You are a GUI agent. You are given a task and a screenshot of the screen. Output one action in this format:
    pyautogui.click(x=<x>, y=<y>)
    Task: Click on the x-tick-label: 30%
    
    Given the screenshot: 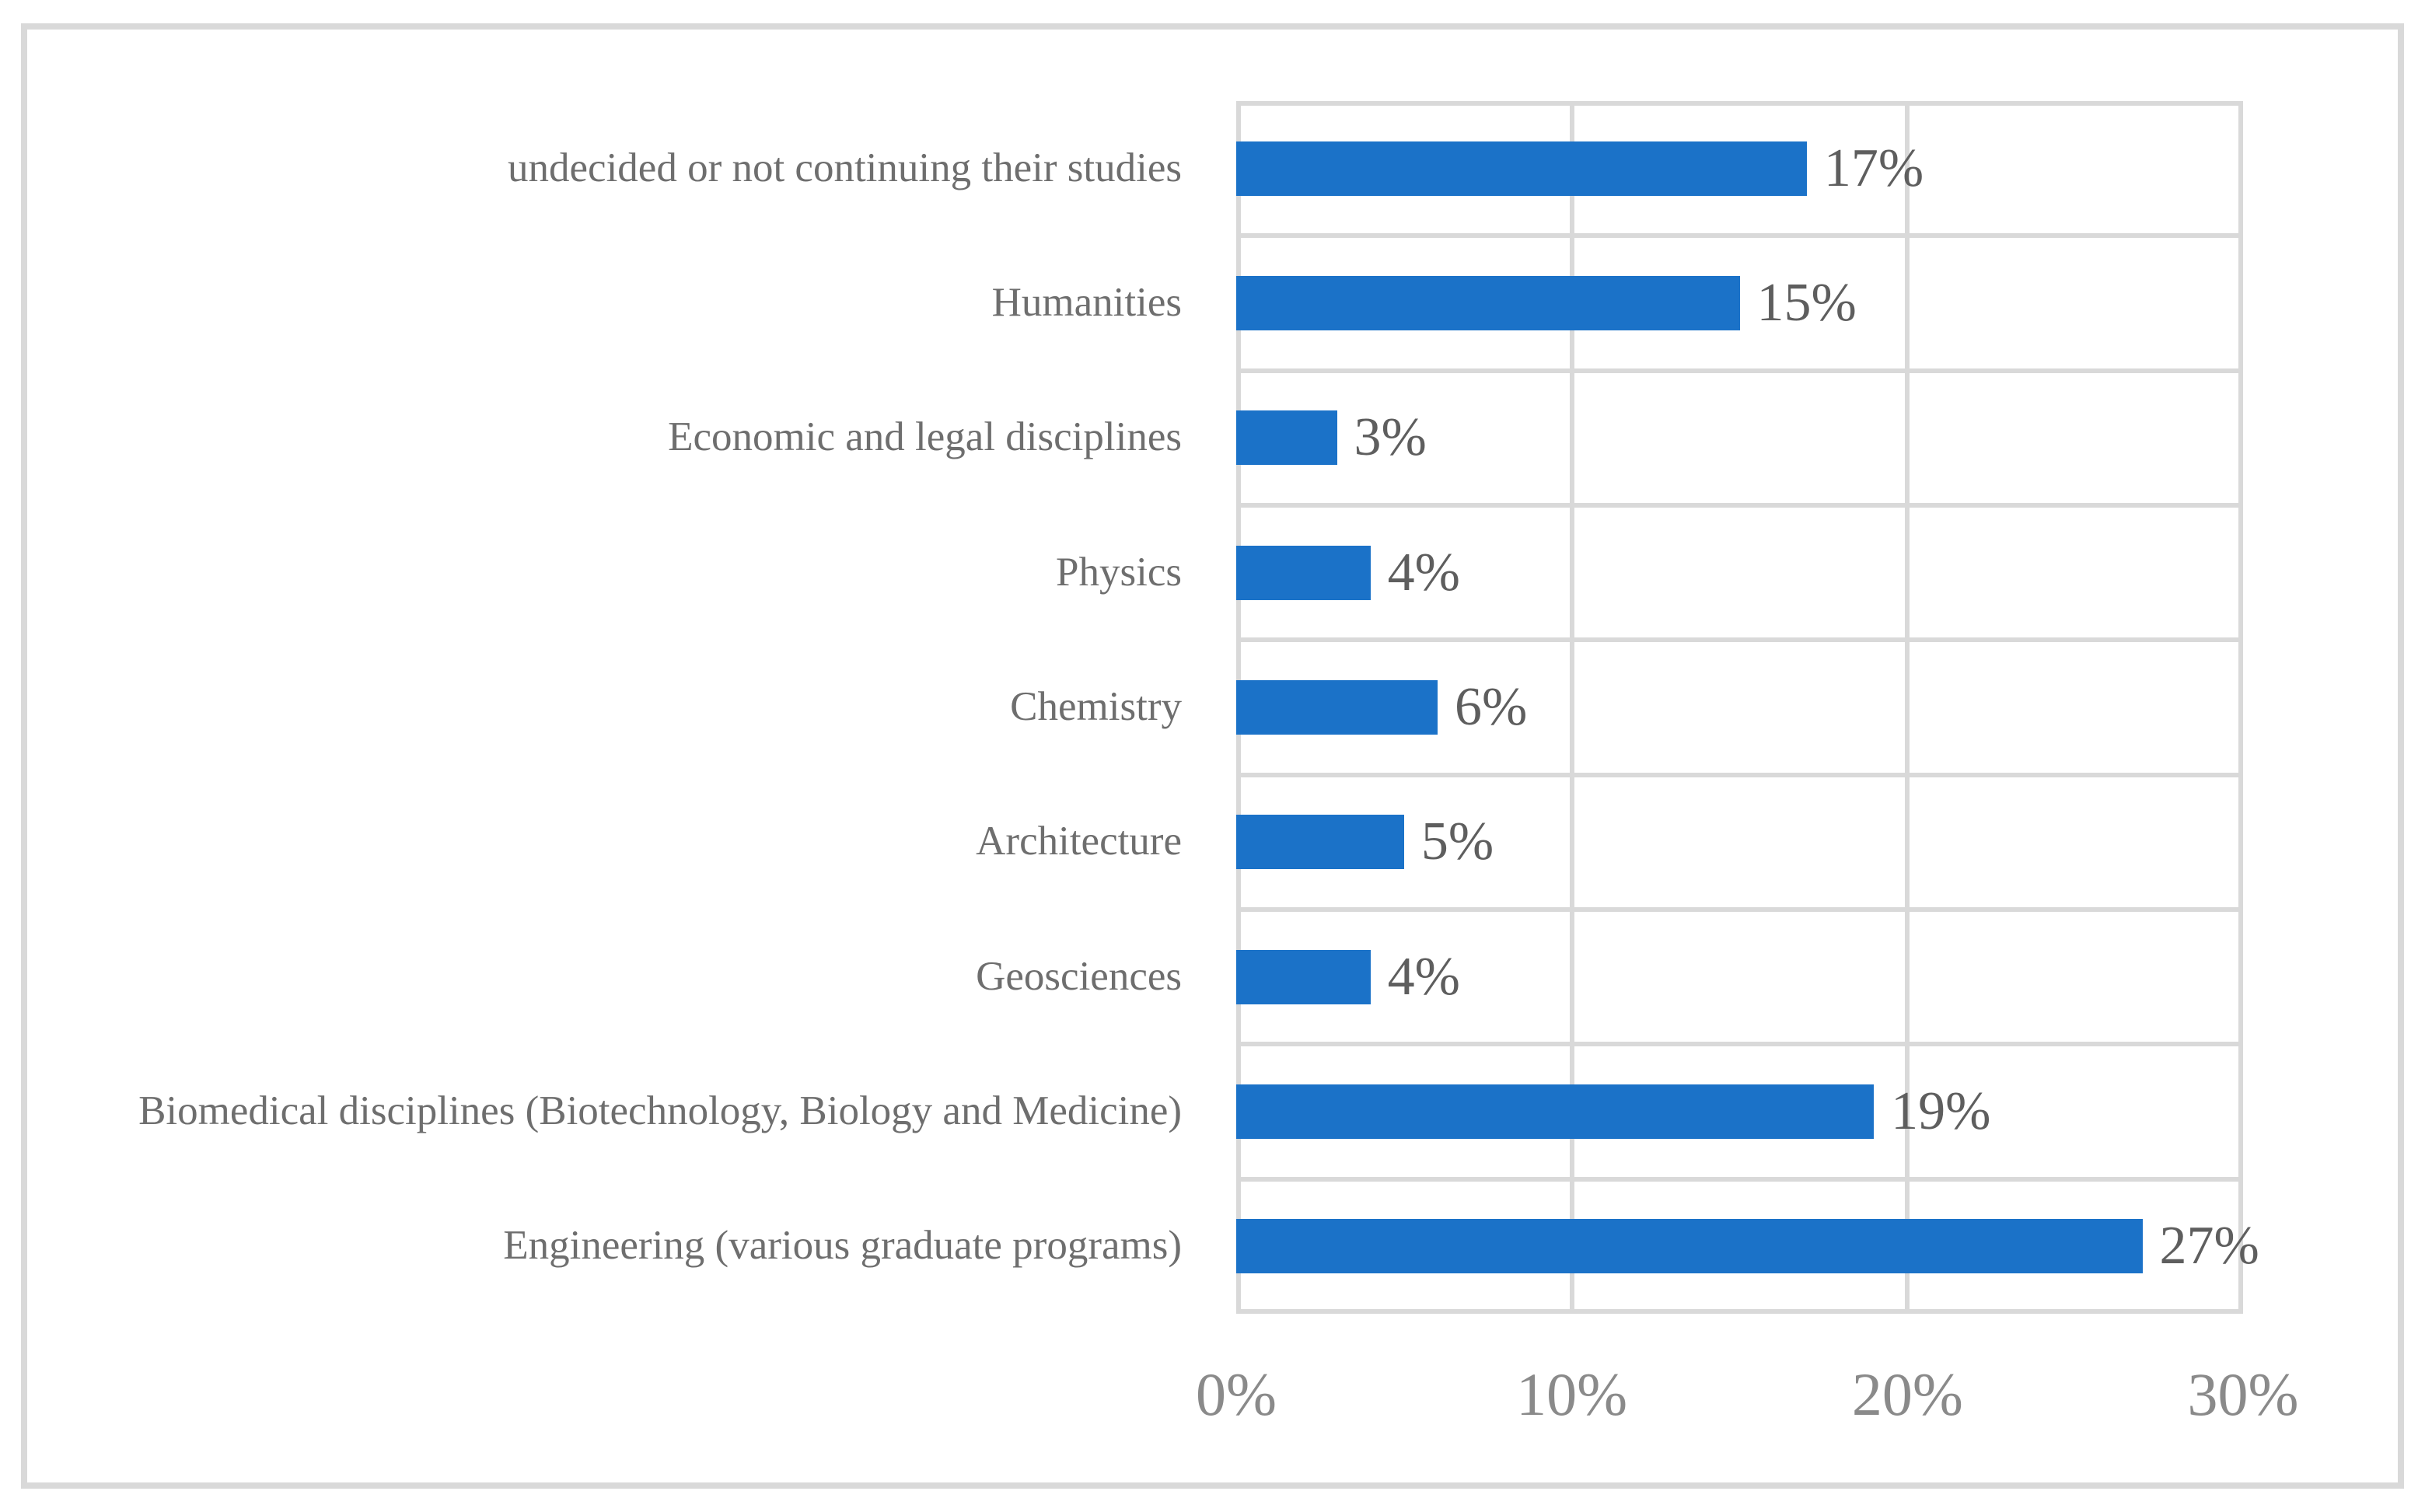 What is the action you would take?
    pyautogui.click(x=2243, y=1394)
    